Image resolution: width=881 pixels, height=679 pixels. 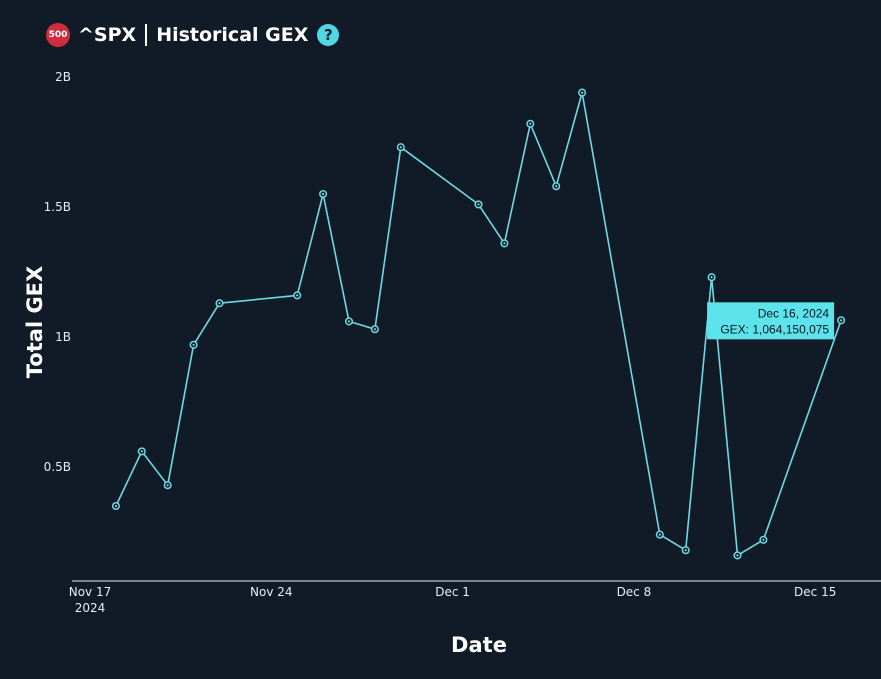 I want to click on x-tick-label: Dec 15, so click(x=815, y=592).